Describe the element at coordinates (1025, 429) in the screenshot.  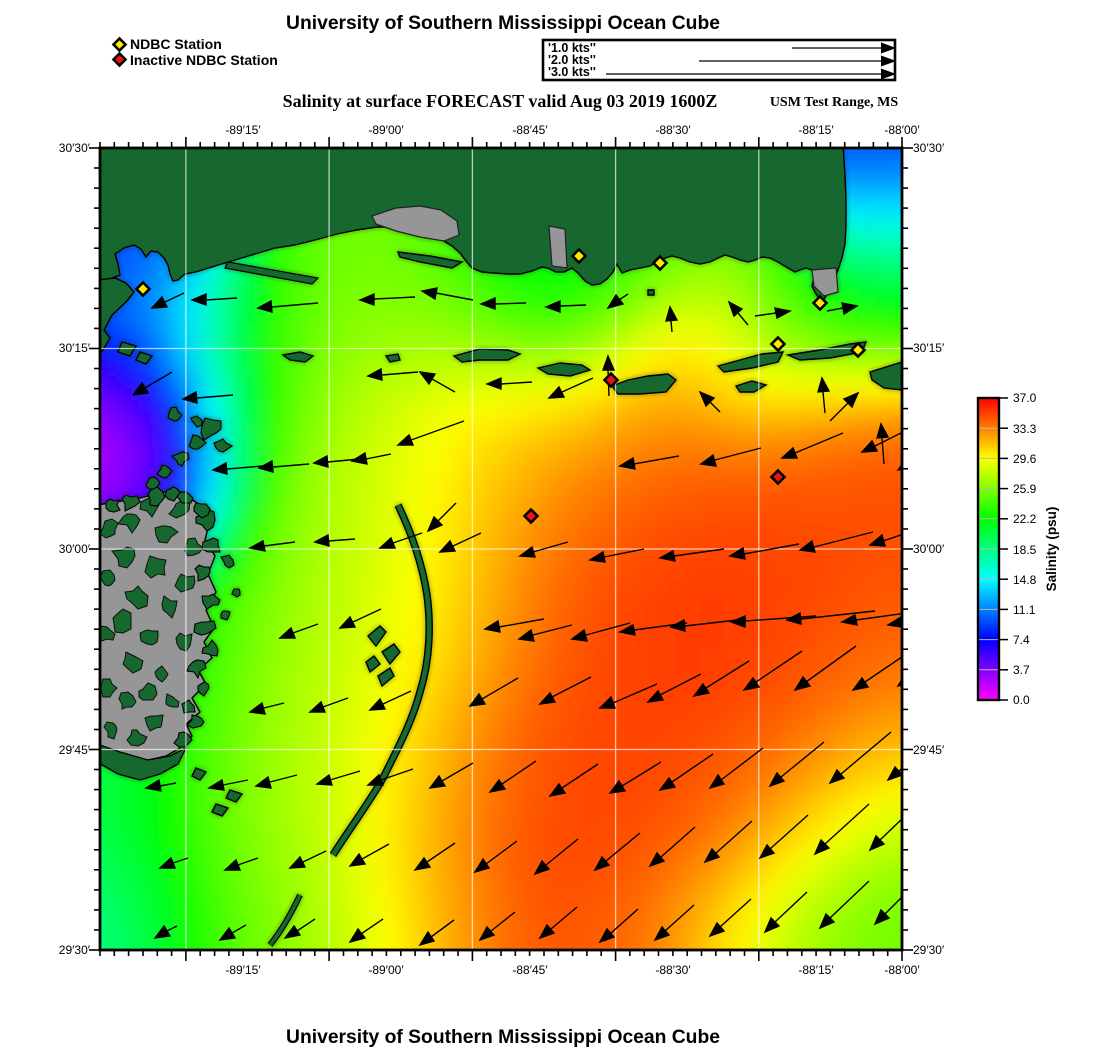
I see `svg-text: 33.3` at that location.